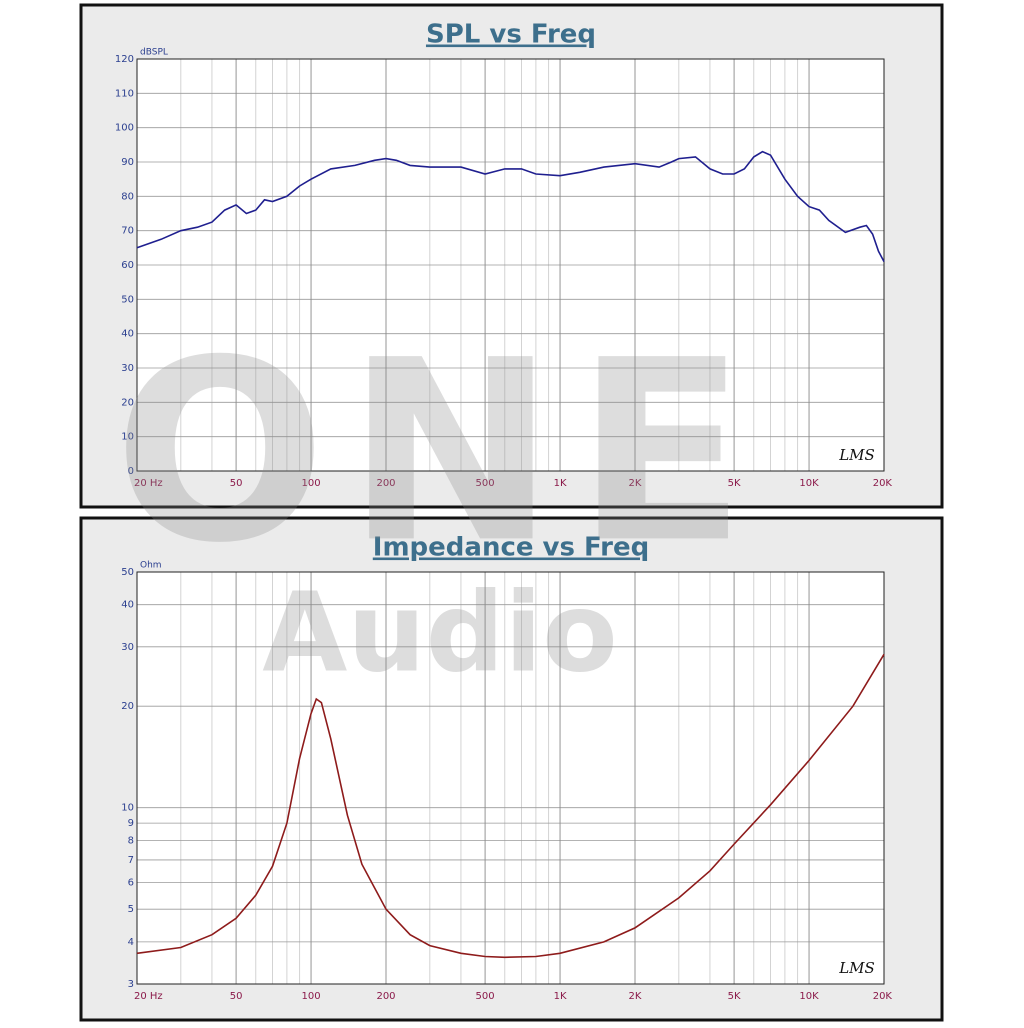 The width and height of the screenshot is (1024, 1028). I want to click on y-tick-label: 4, so click(131, 942).